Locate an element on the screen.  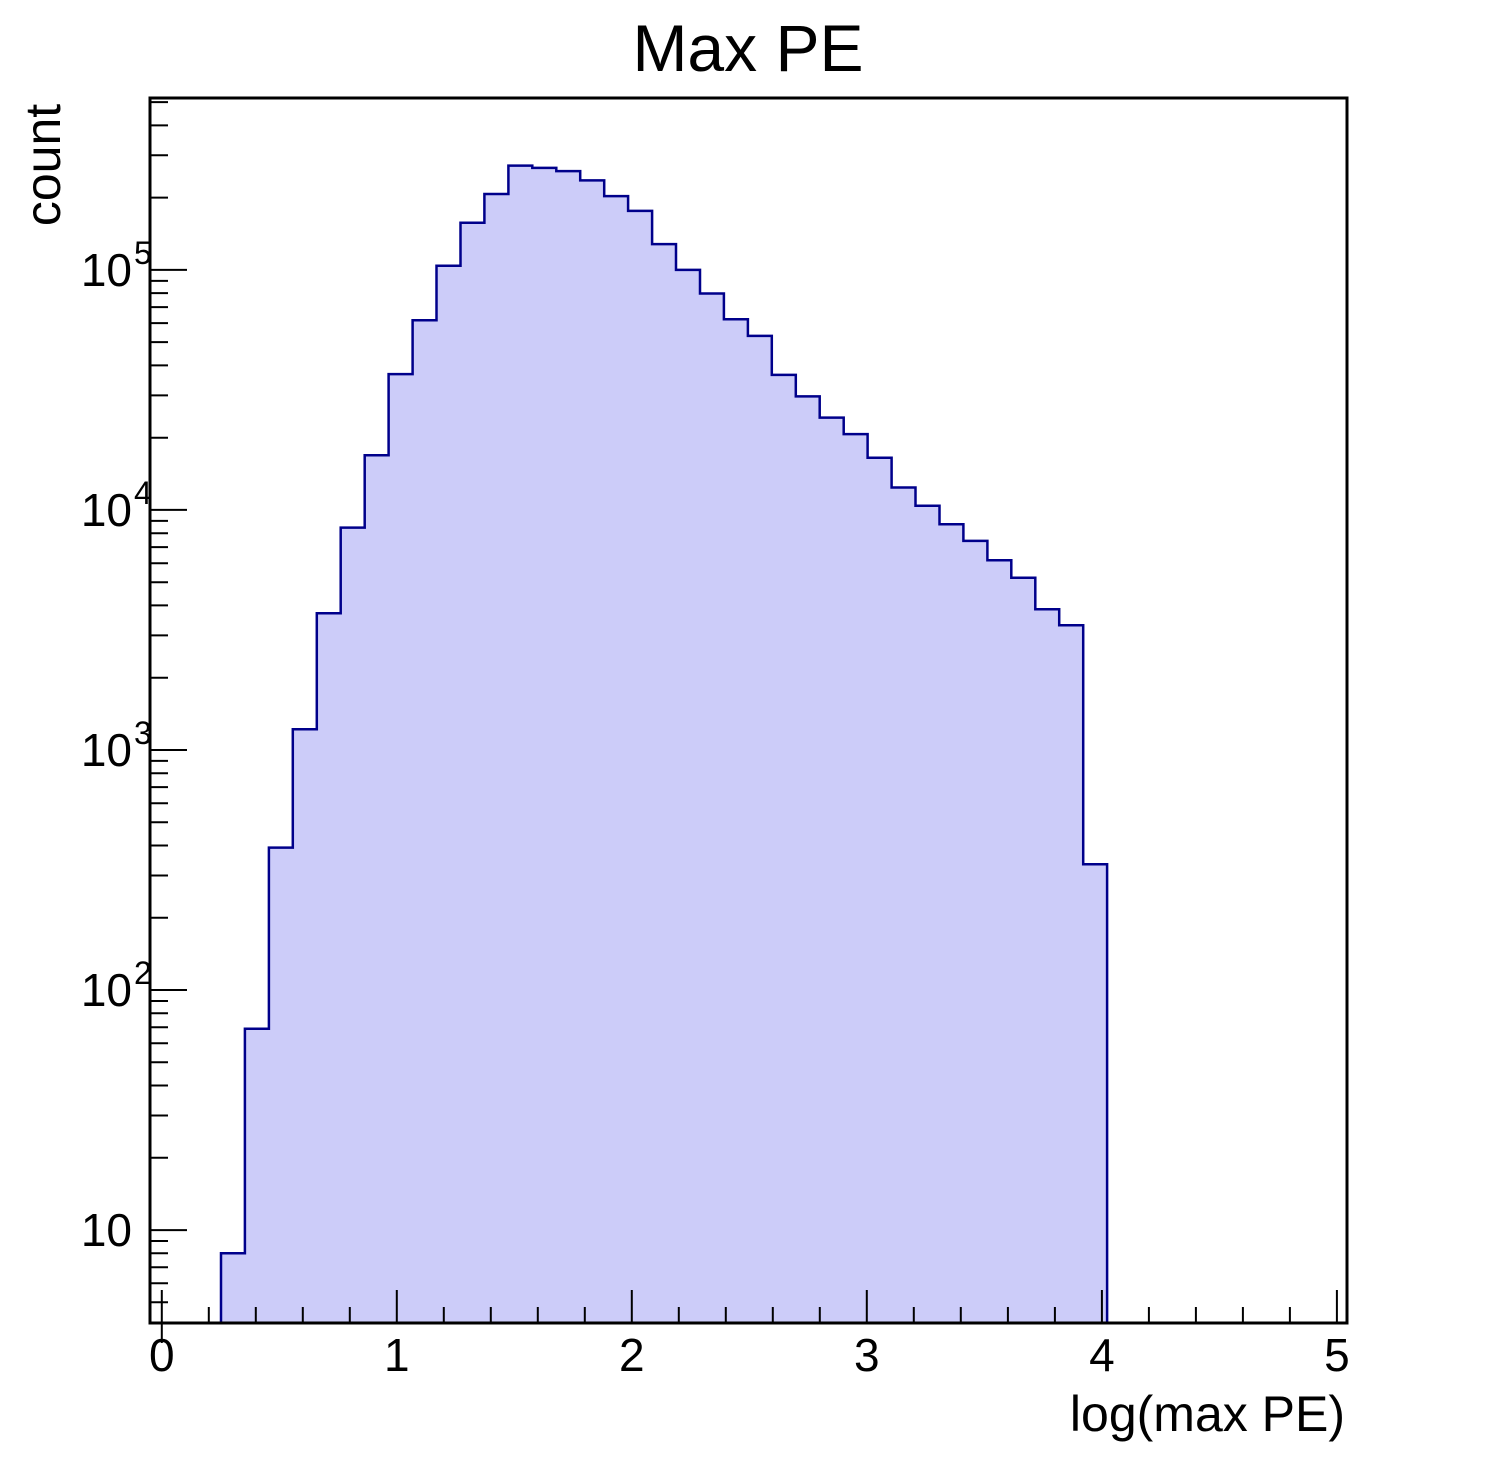
x-tick-label: 3 is located at coordinates (867, 1355).